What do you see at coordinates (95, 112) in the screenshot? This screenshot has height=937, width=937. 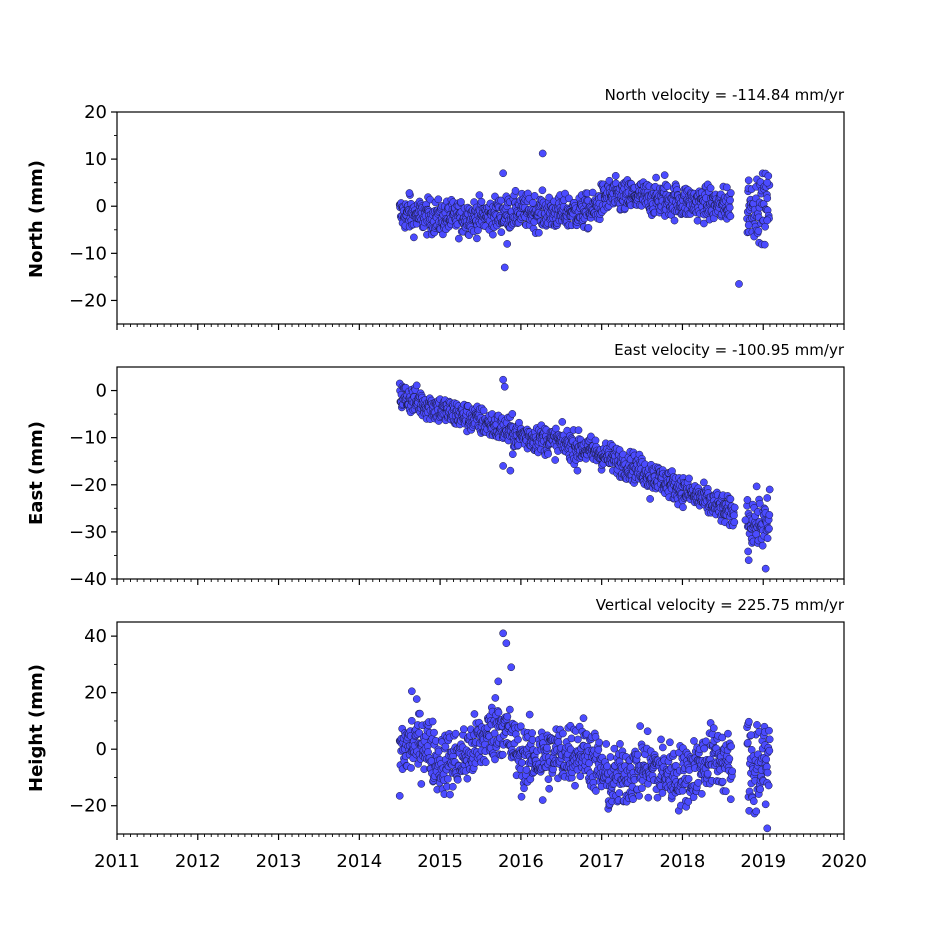 I see `north-y-tick-label: 20` at bounding box center [95, 112].